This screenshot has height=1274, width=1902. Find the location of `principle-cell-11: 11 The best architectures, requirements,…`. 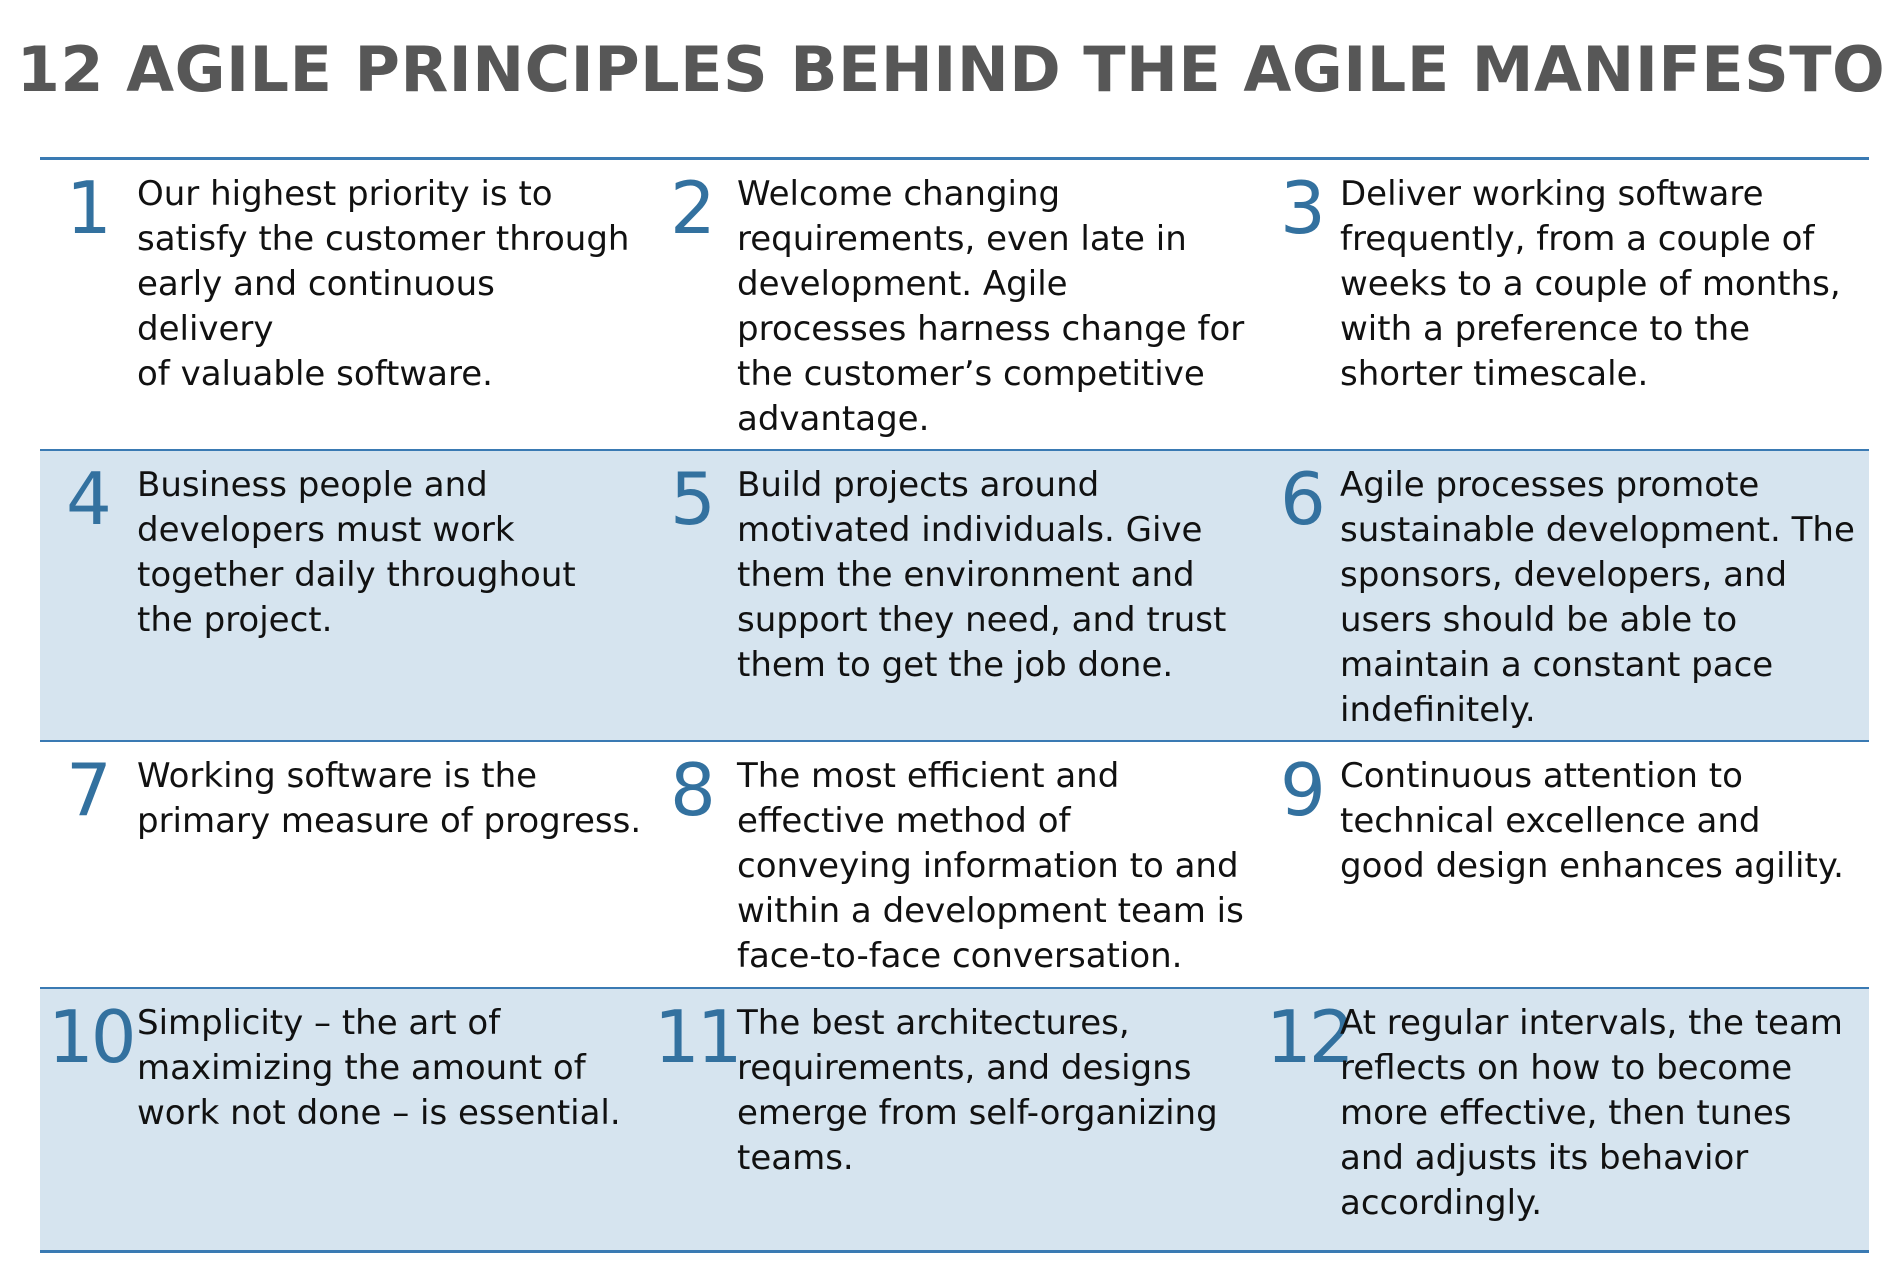

principle-cell-11: 11 The best architectures, requirements,… is located at coordinates (956, 1119).